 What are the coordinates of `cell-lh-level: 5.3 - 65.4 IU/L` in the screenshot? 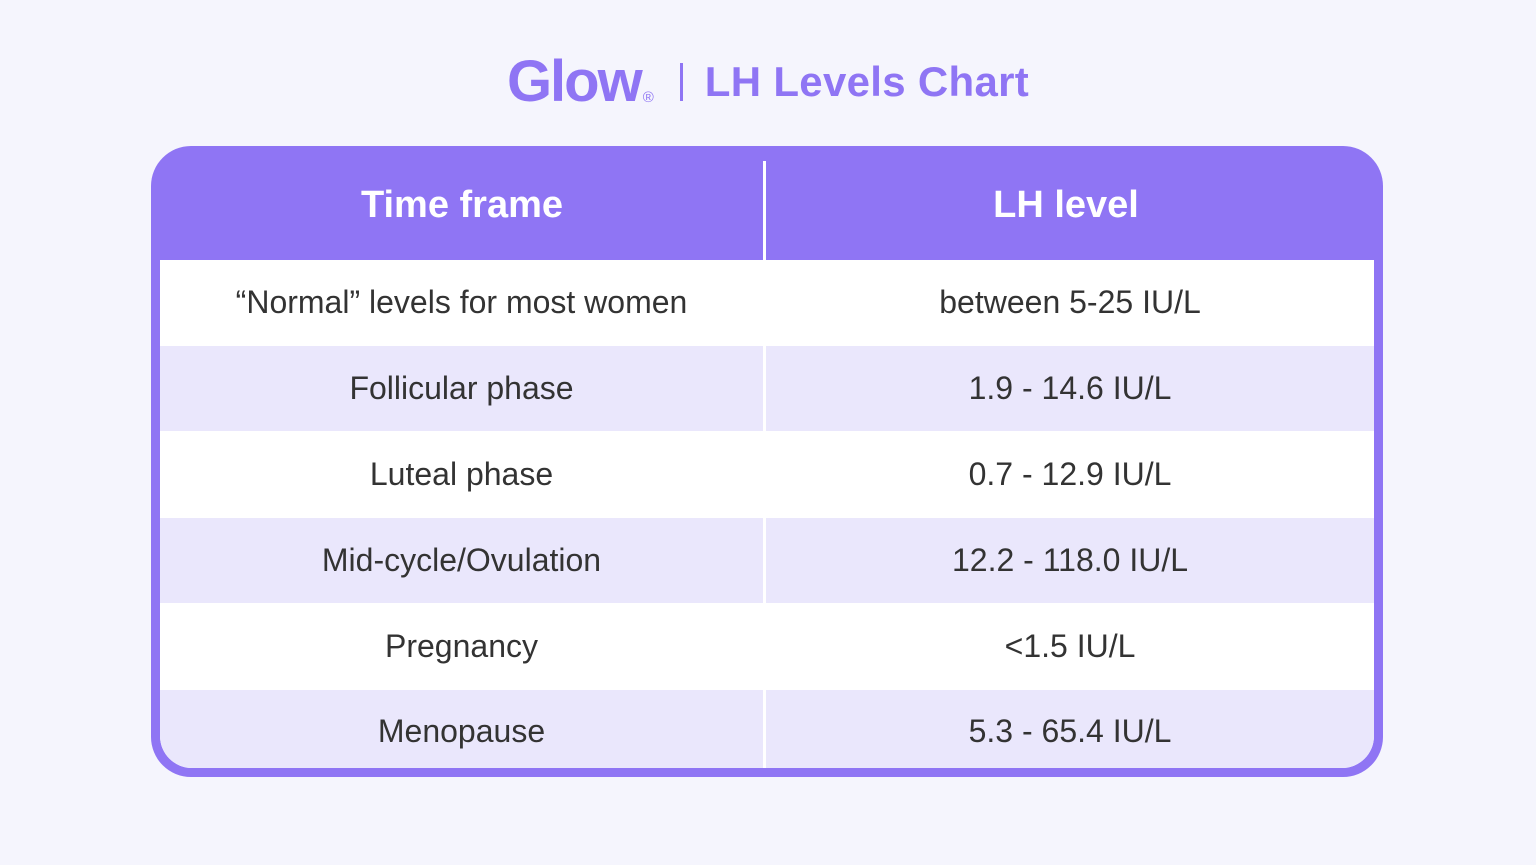 It's located at (1070, 729).